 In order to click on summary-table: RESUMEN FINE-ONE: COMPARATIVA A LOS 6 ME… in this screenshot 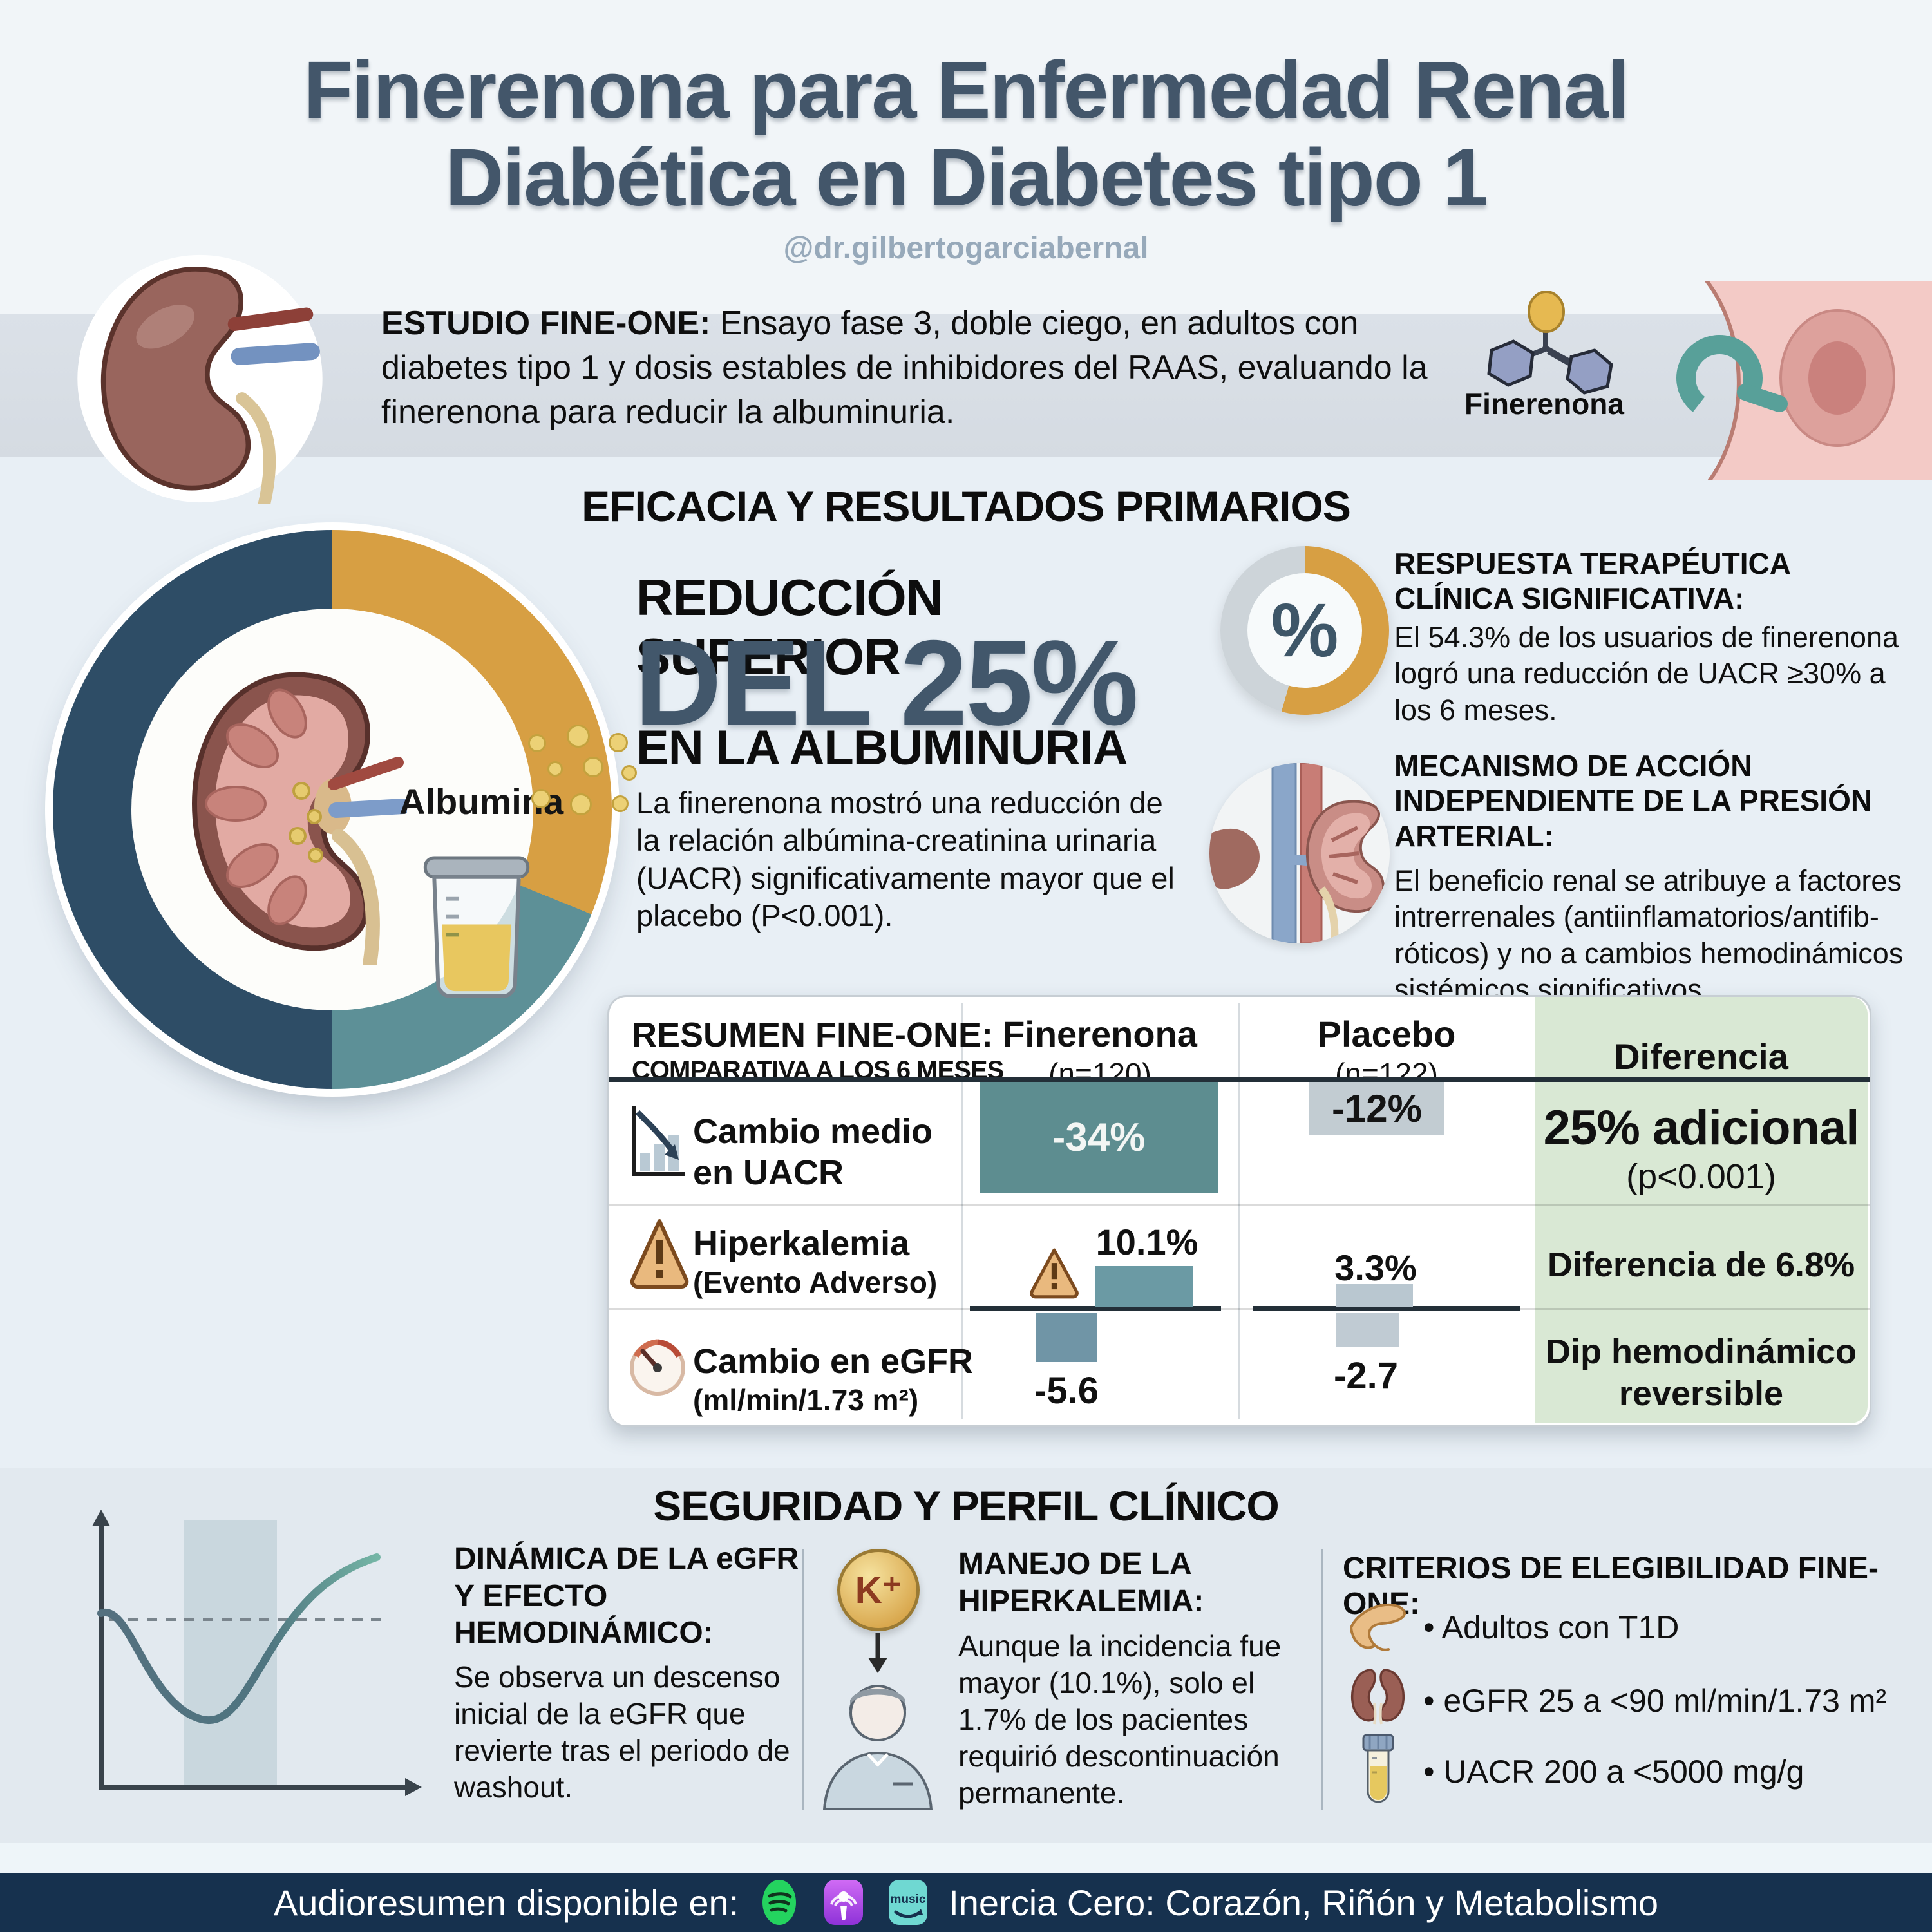, I will do `click(1239, 1211)`.